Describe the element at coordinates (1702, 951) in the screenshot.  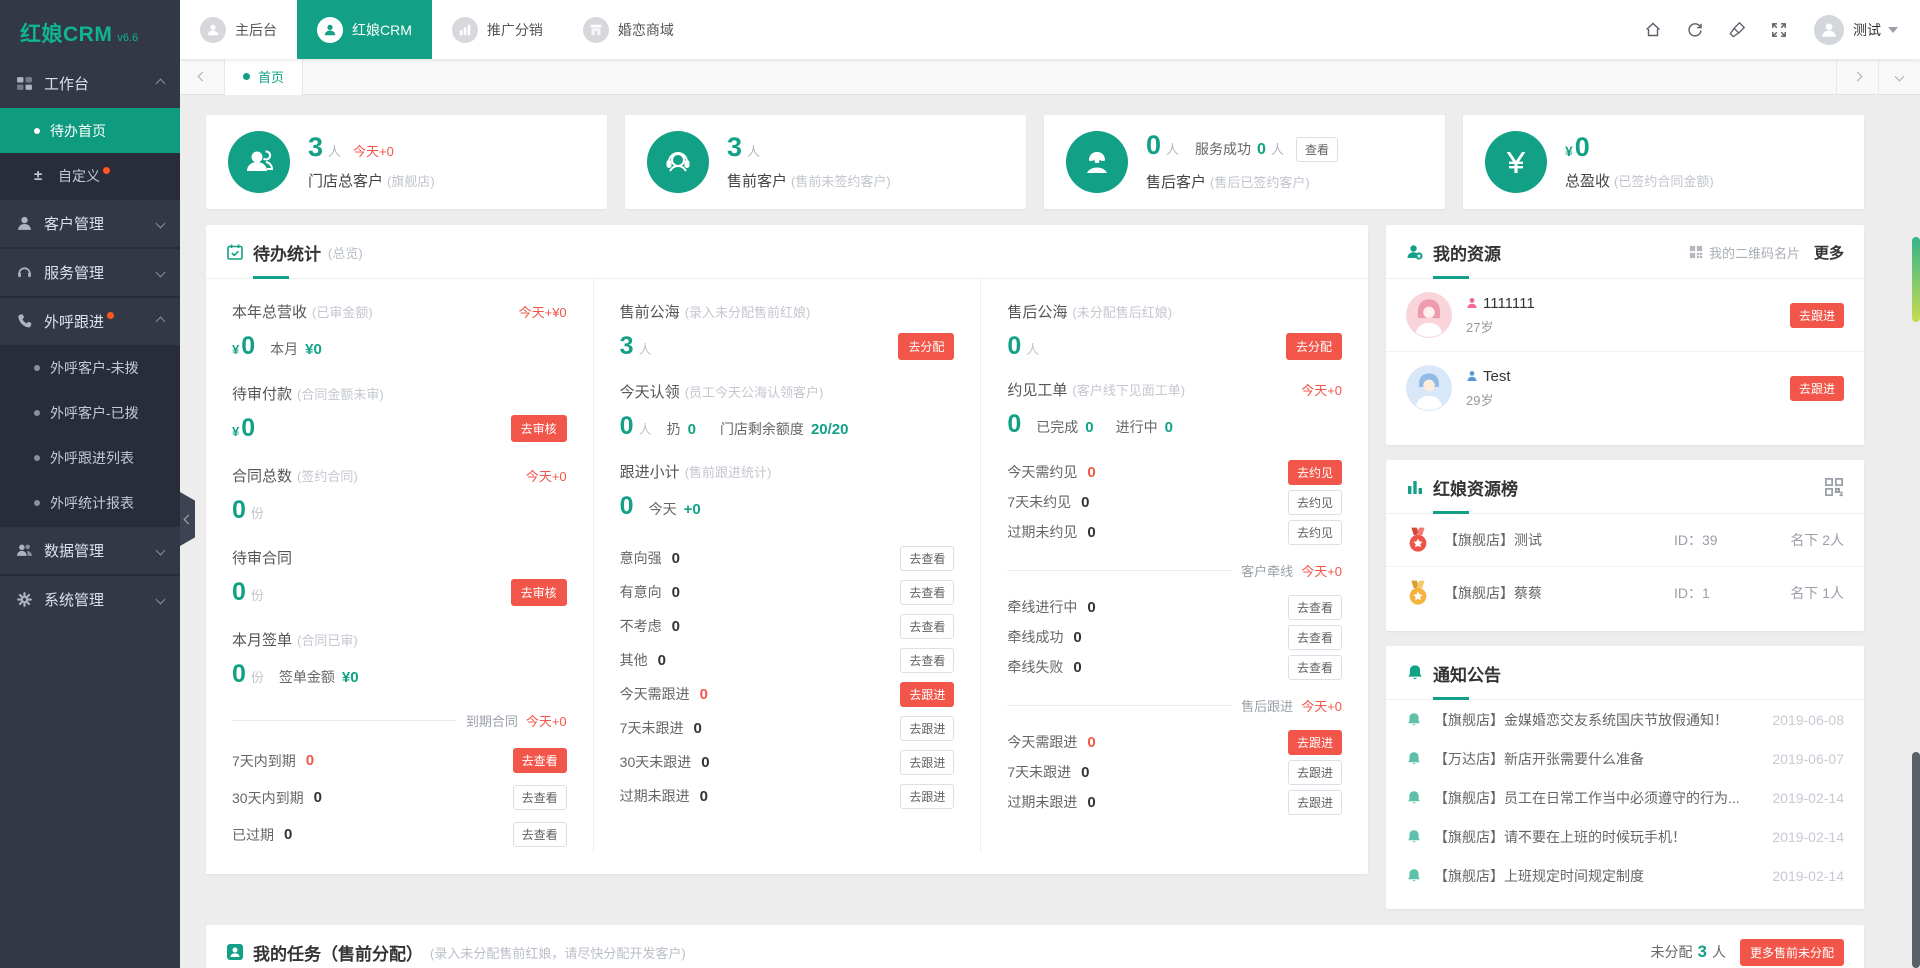
I see `unassigned-value: 3` at that location.